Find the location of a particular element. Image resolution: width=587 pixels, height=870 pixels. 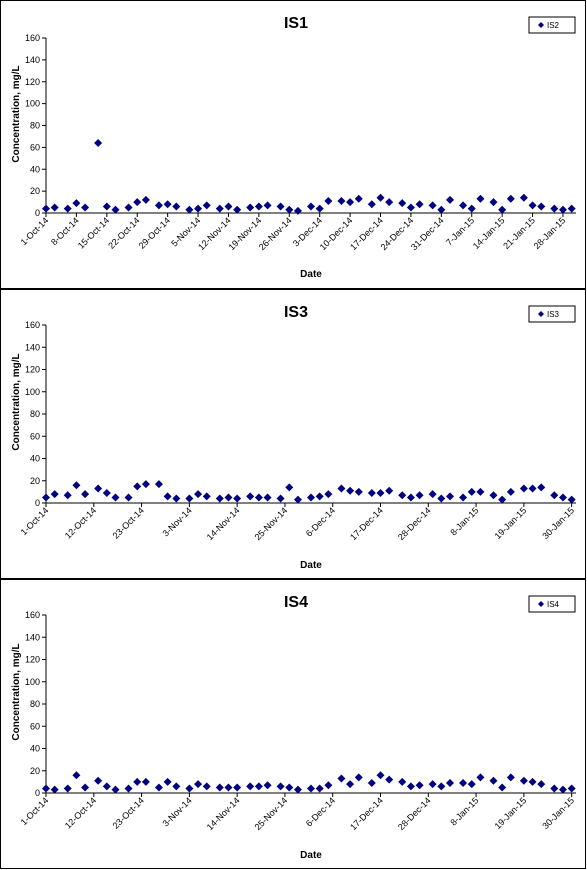

legend-marker is located at coordinates (541, 25).